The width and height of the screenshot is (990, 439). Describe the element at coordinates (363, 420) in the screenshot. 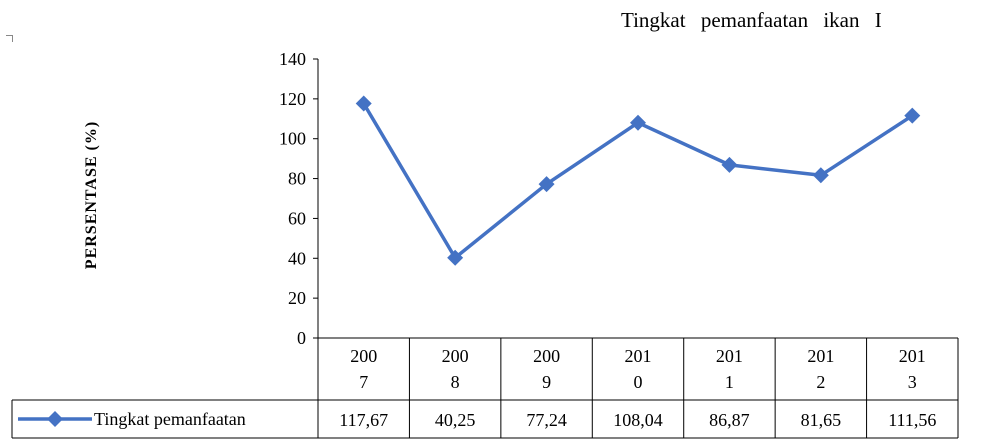

I see `data-value-label: 117,67` at that location.